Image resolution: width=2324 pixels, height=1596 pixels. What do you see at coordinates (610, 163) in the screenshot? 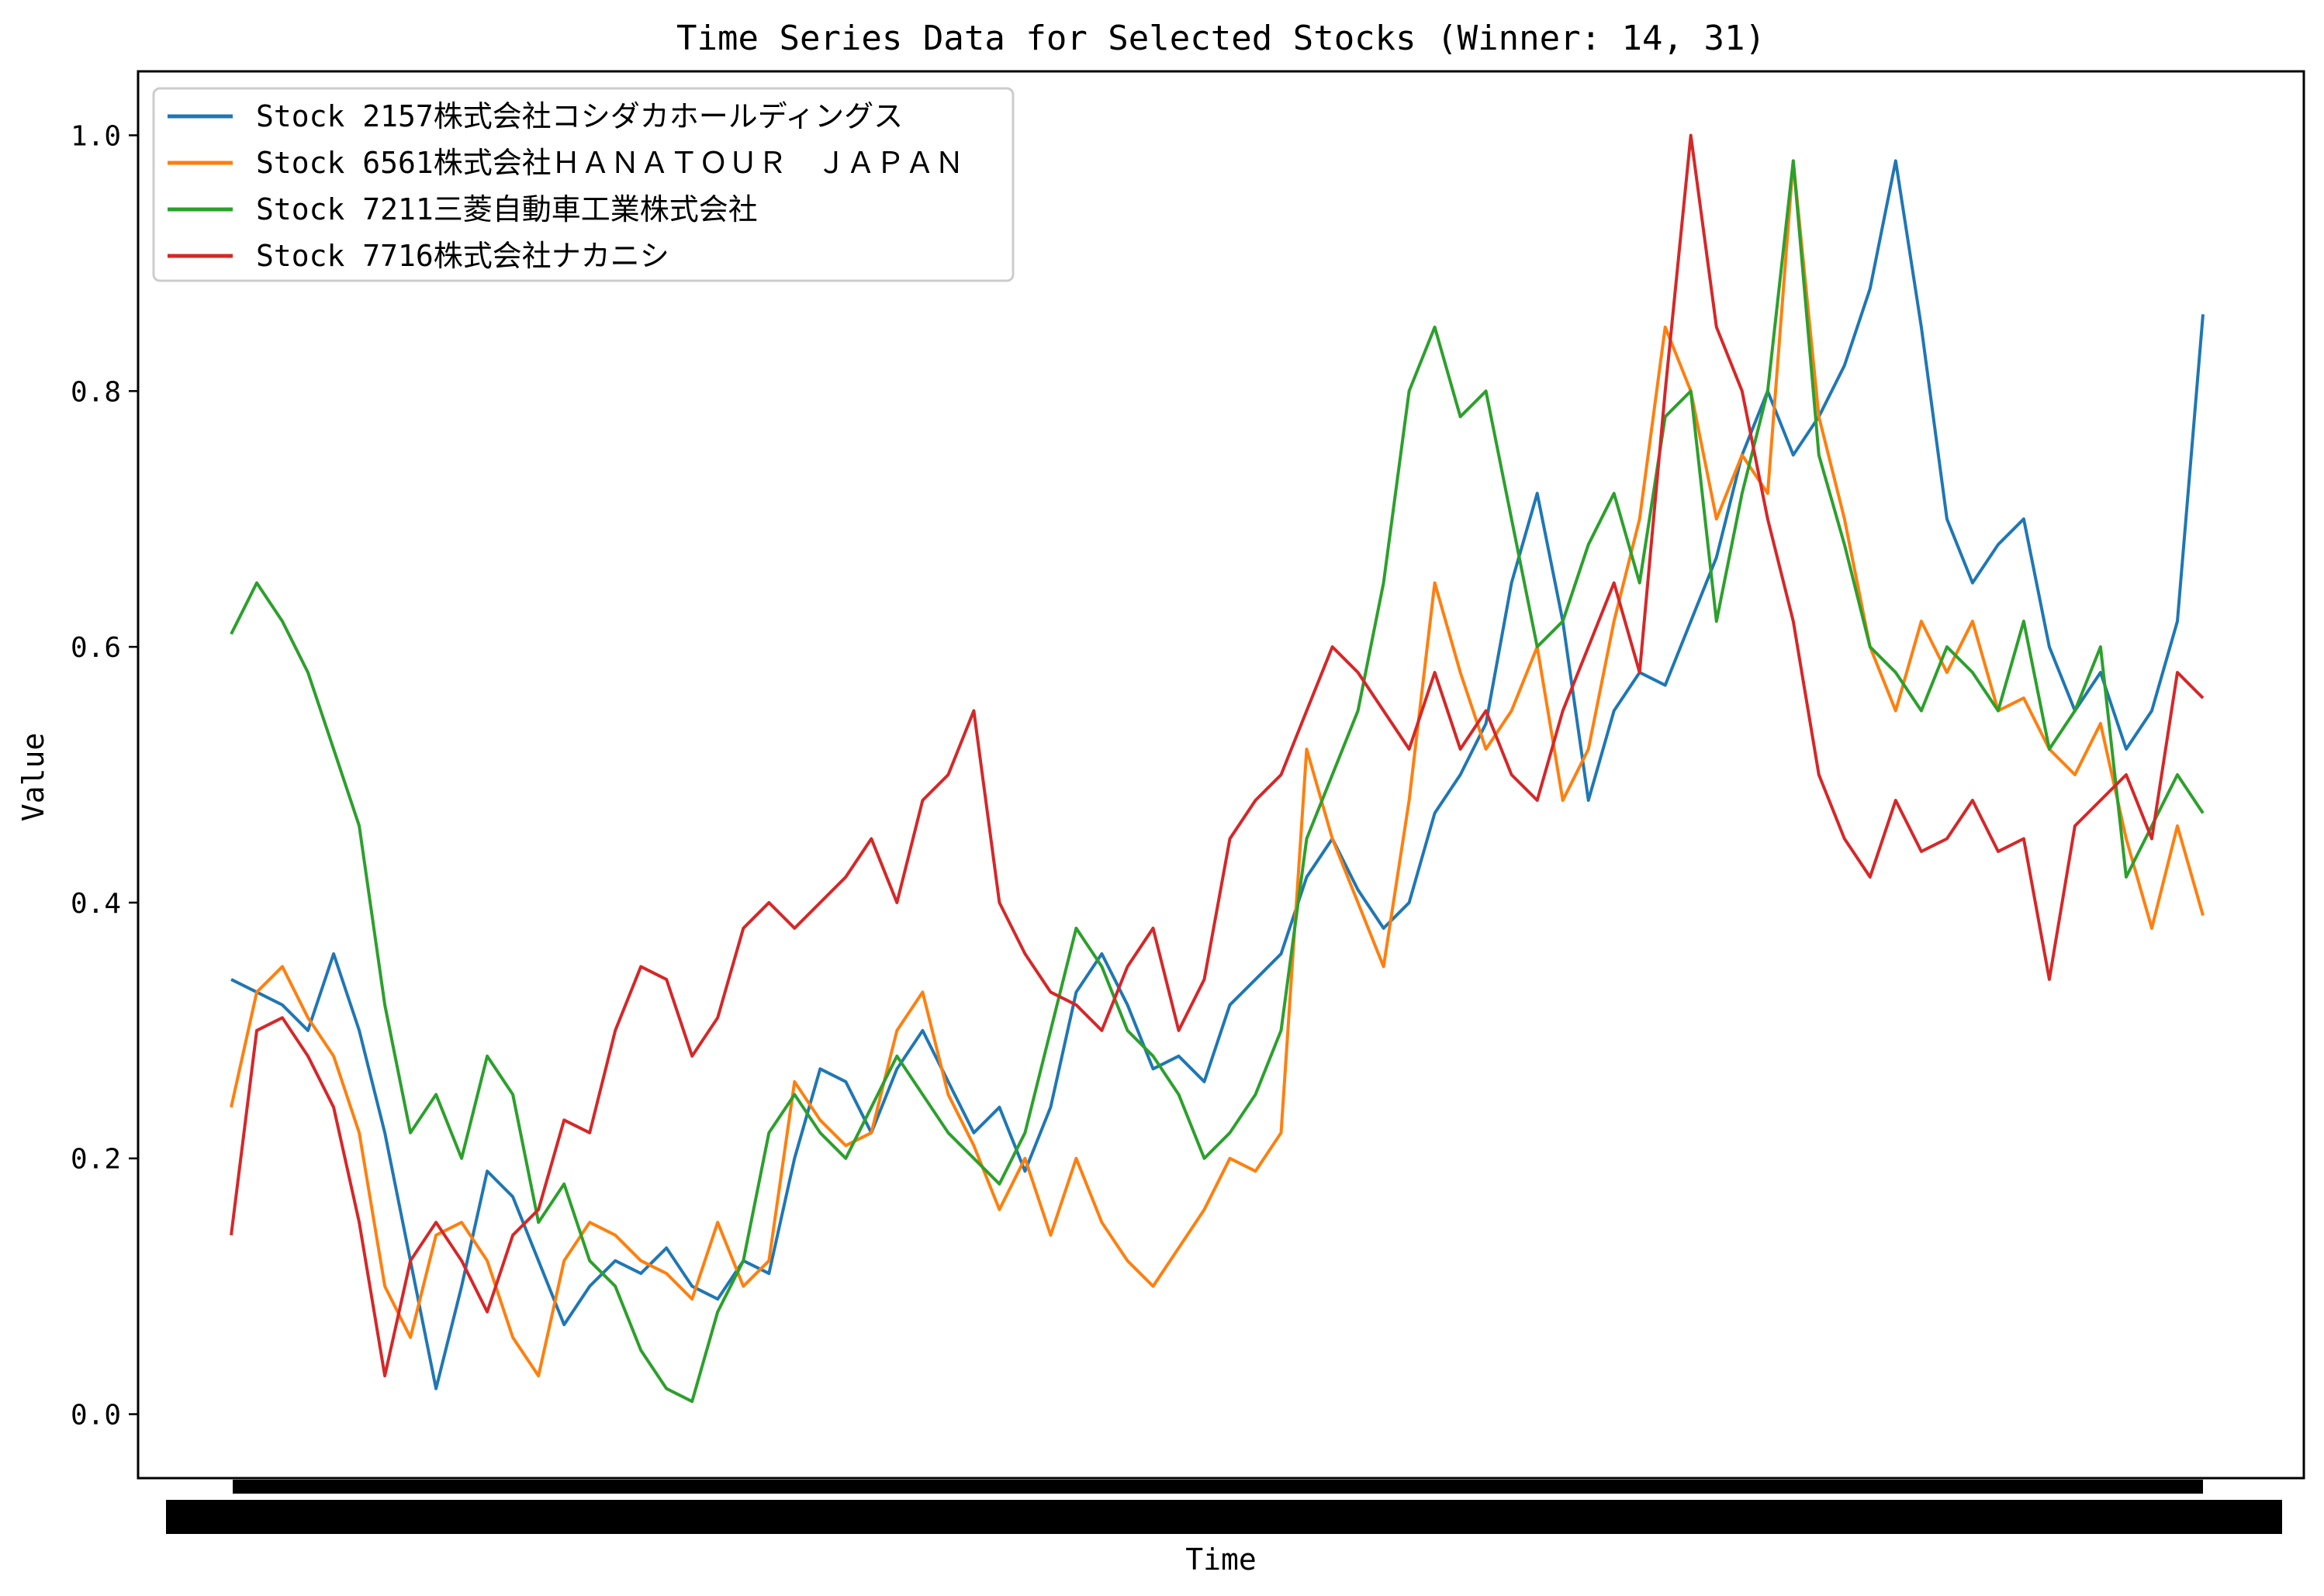
I see `legend-label-1: Stock 6561株式会社ＨＡＮＡＴＯＵＲ ＪＡＰＡＮ` at bounding box center [610, 163].